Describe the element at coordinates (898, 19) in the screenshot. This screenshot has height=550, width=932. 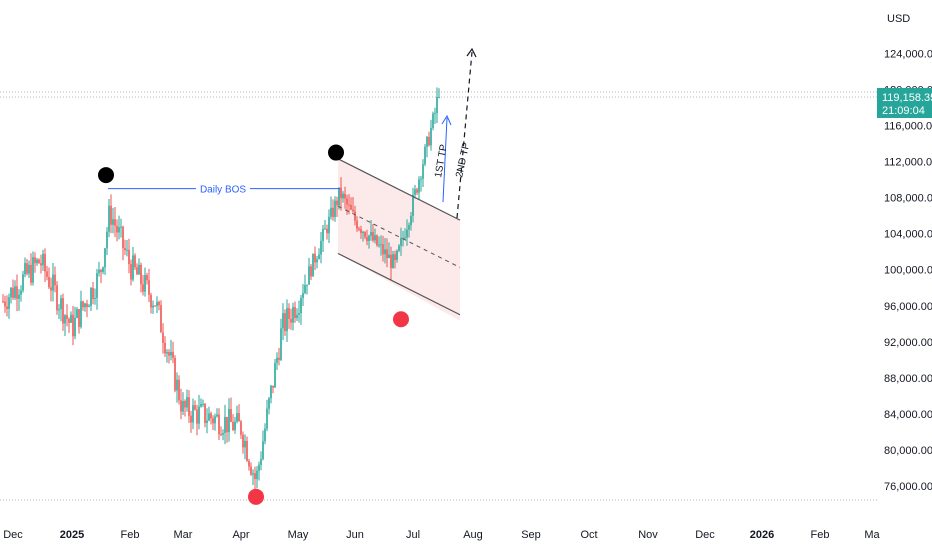
I see `currency-label: USD` at that location.